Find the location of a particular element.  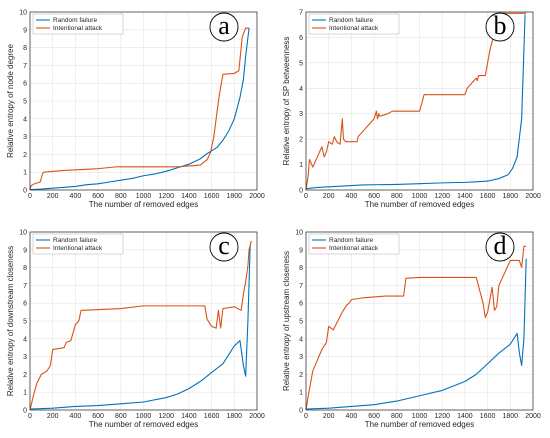

x-tick-label: 0 is located at coordinates (306, 196).